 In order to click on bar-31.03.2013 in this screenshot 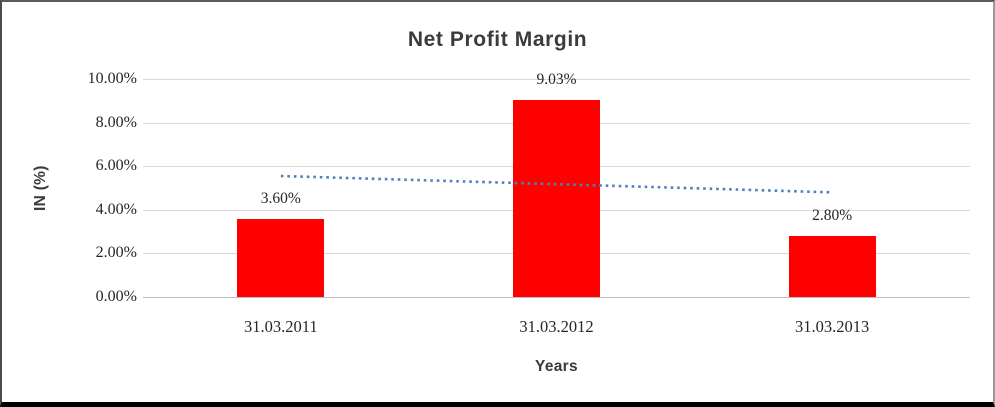, I will do `click(832, 266)`.